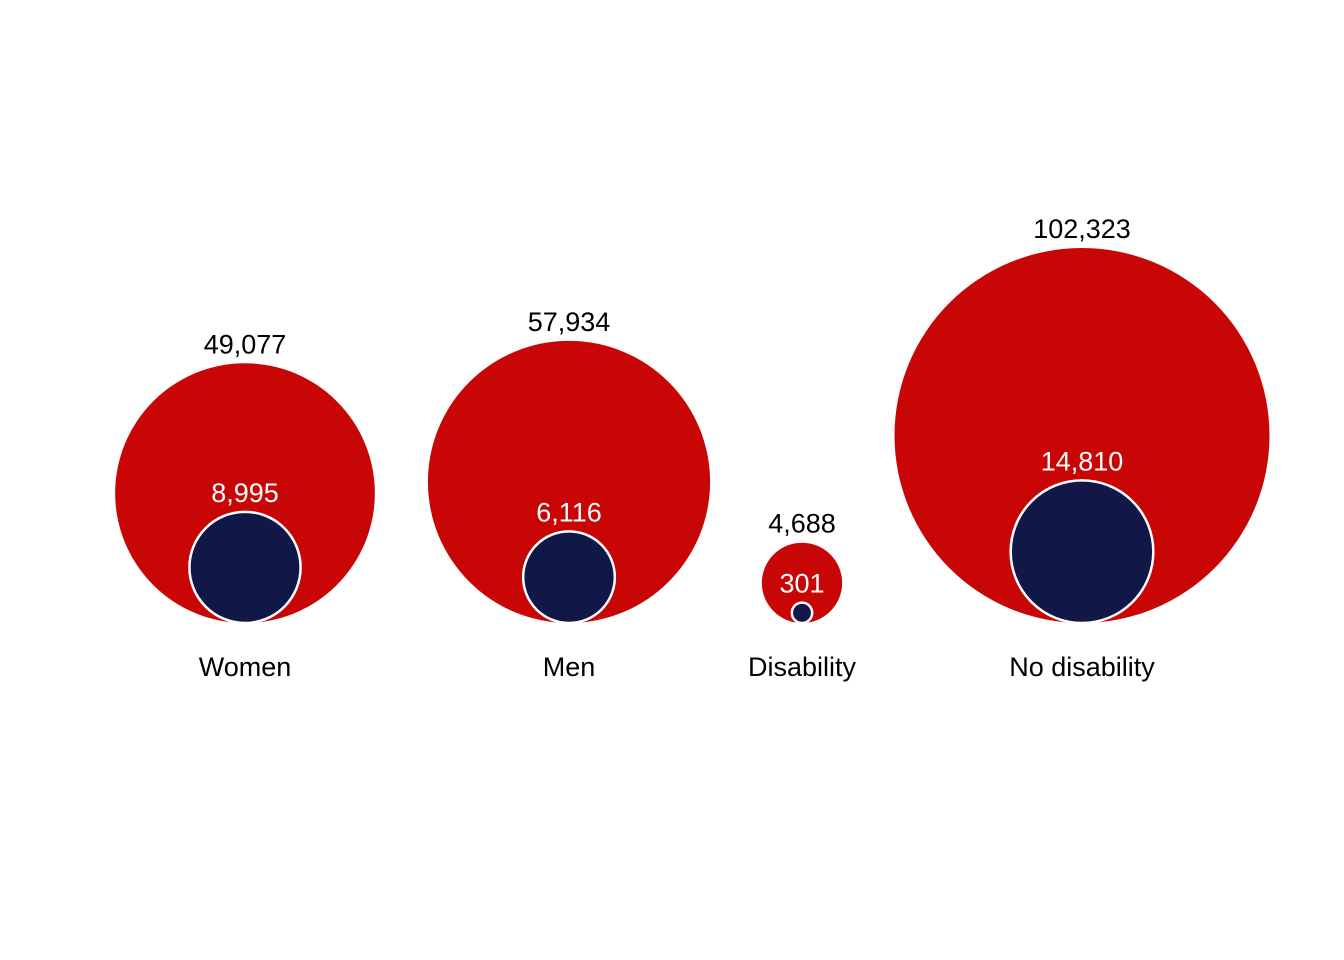 This screenshot has height=960, width=1344. I want to click on bubble-total-men, so click(569, 481).